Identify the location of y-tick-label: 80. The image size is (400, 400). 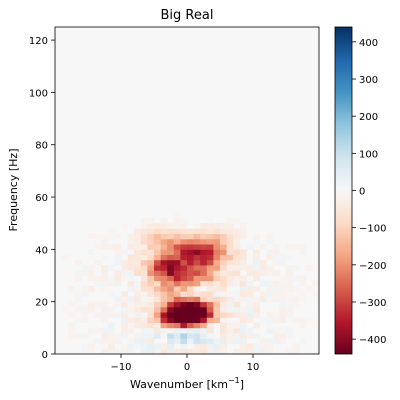
(41, 146).